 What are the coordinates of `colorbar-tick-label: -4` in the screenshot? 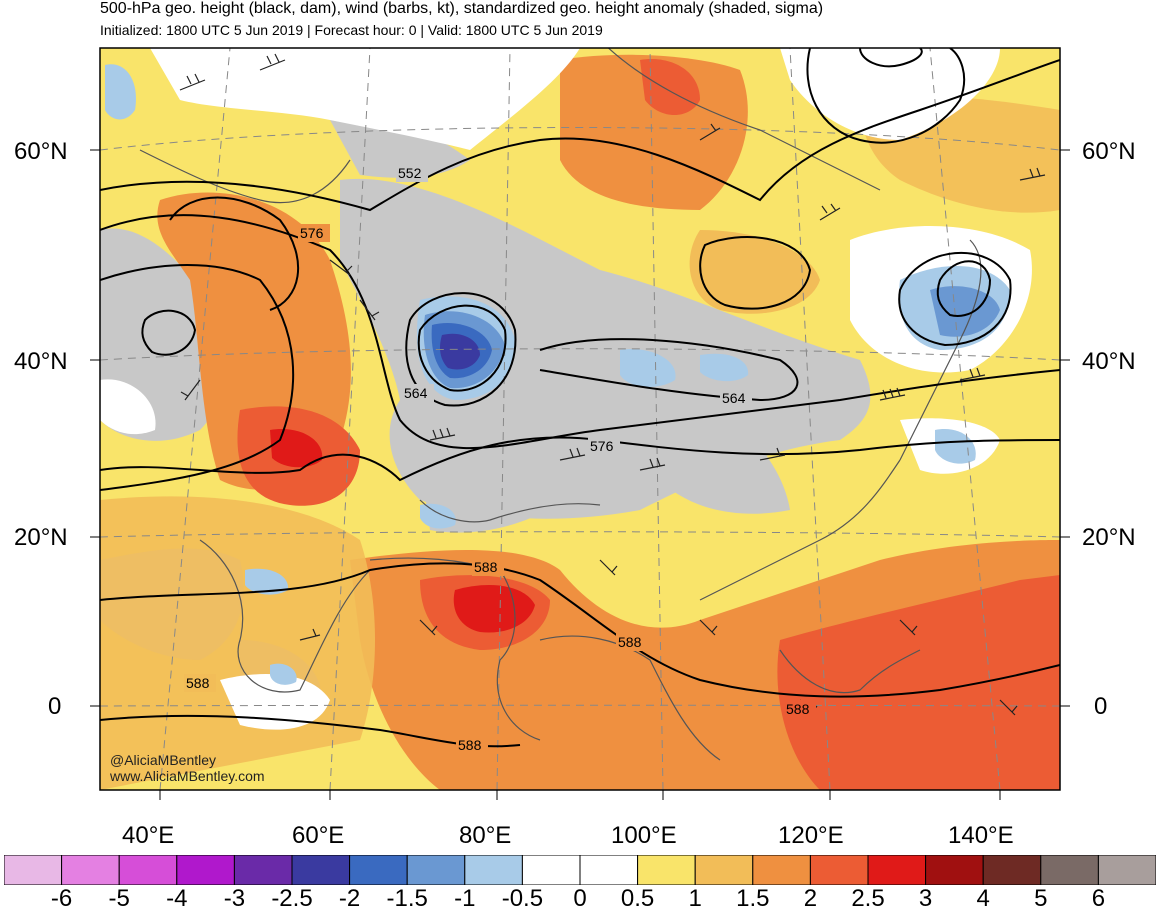 It's located at (177, 898).